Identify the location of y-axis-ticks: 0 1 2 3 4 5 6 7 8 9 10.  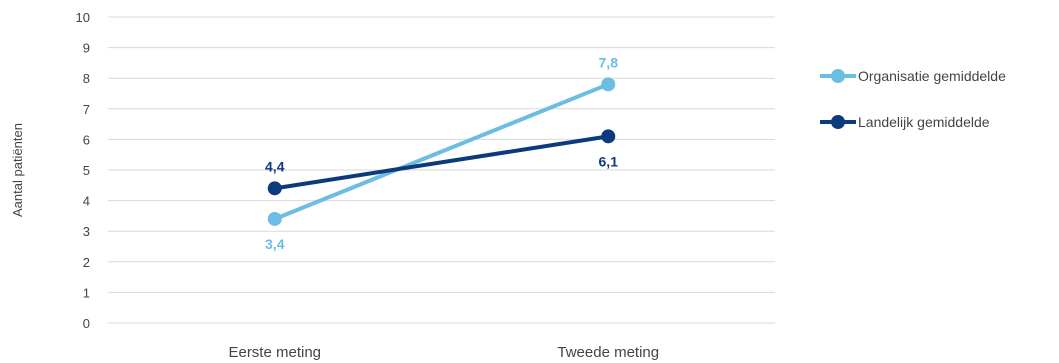
(83, 170).